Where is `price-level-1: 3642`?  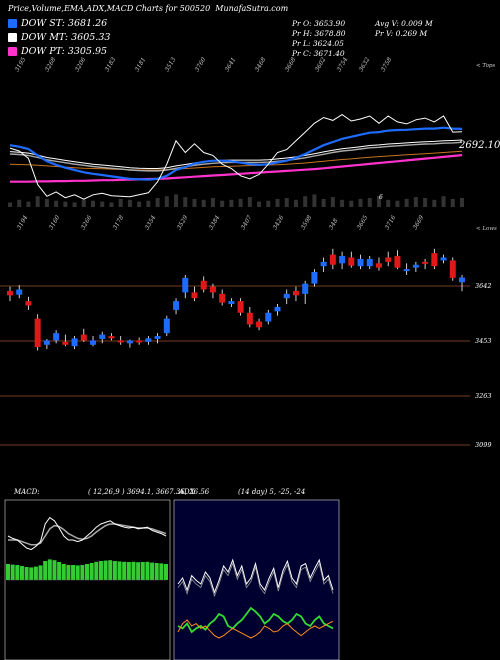
price-level-1: 3642 is located at coordinates (483, 286).